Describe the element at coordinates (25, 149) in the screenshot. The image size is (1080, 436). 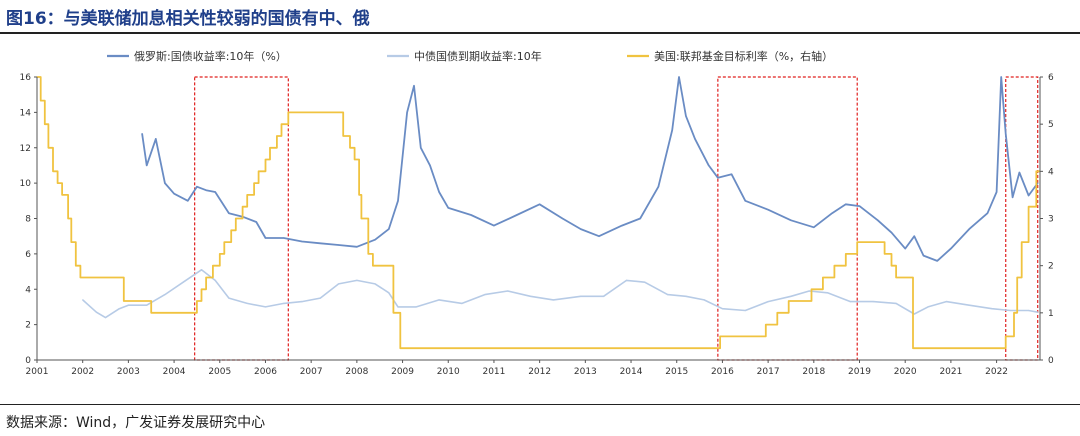
I see `y-left-tick-label: 12` at that location.